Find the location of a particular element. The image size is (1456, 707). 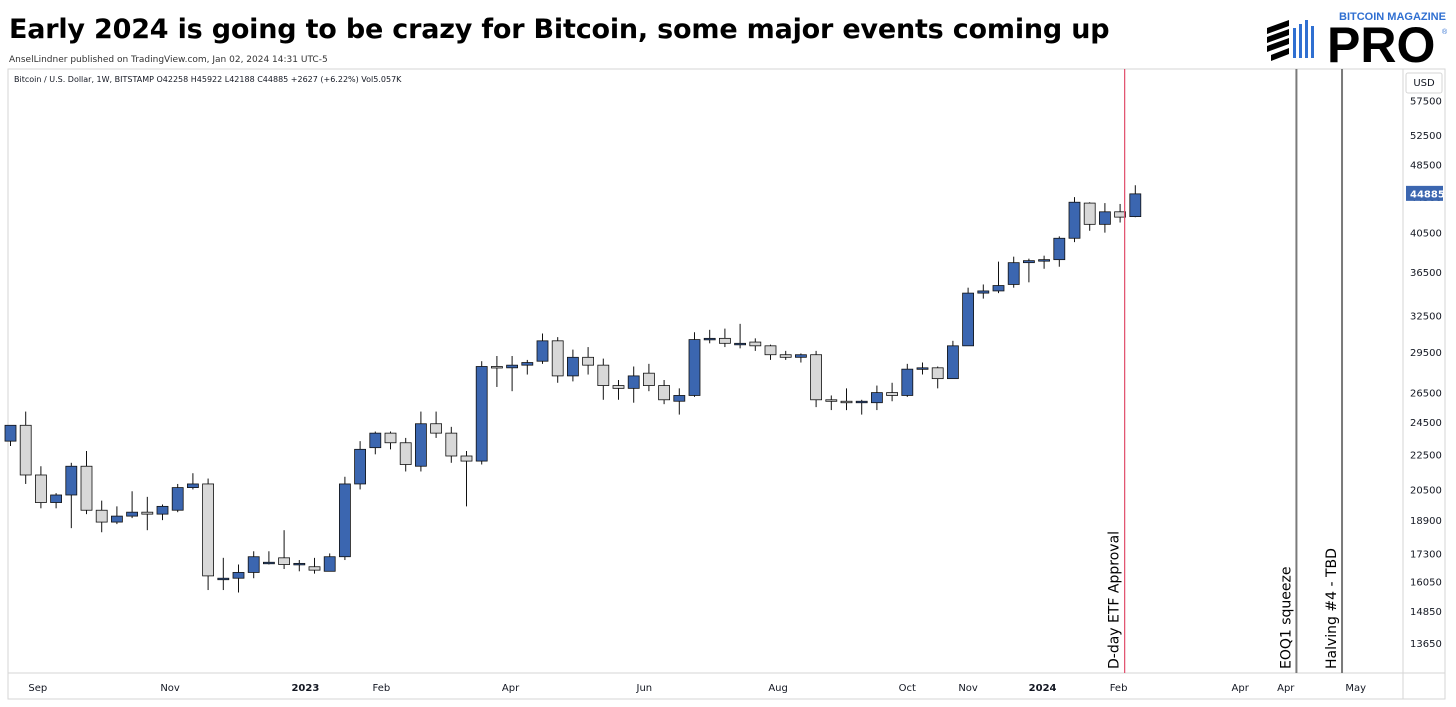

time-tick-label: Sep is located at coordinates (37, 688).